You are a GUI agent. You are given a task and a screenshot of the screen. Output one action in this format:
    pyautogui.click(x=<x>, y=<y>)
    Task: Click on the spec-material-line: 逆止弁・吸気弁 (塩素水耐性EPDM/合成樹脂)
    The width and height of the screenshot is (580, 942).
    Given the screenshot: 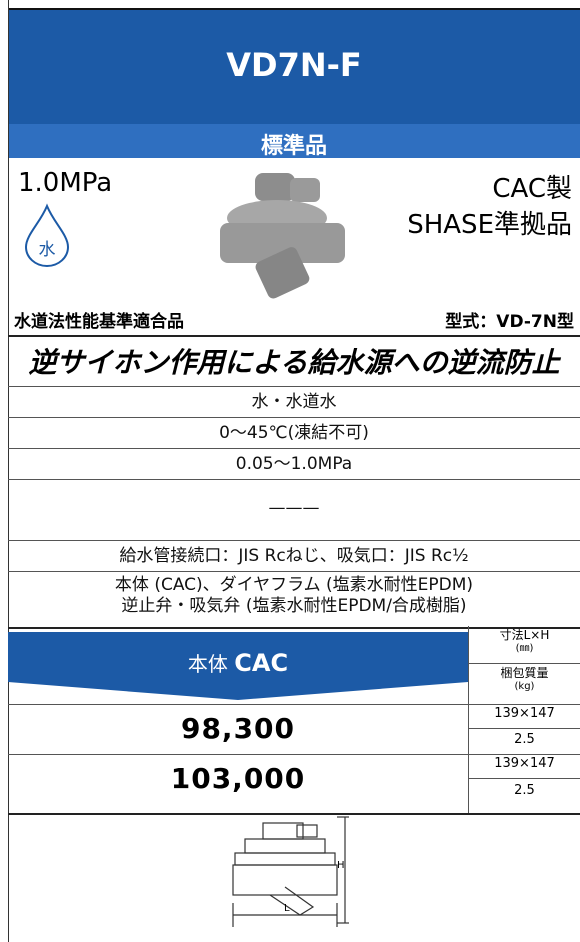 What is the action you would take?
    pyautogui.click(x=294, y=606)
    